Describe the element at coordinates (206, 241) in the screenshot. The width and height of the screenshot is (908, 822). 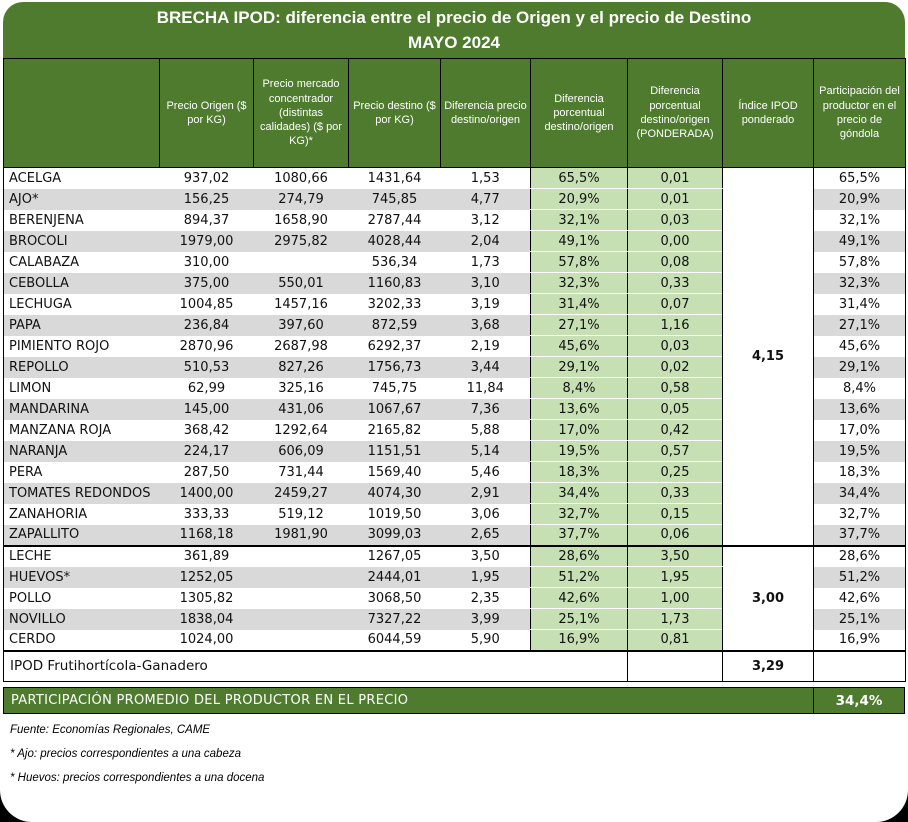
I see `cell-precio-origen: 1979,00` at that location.